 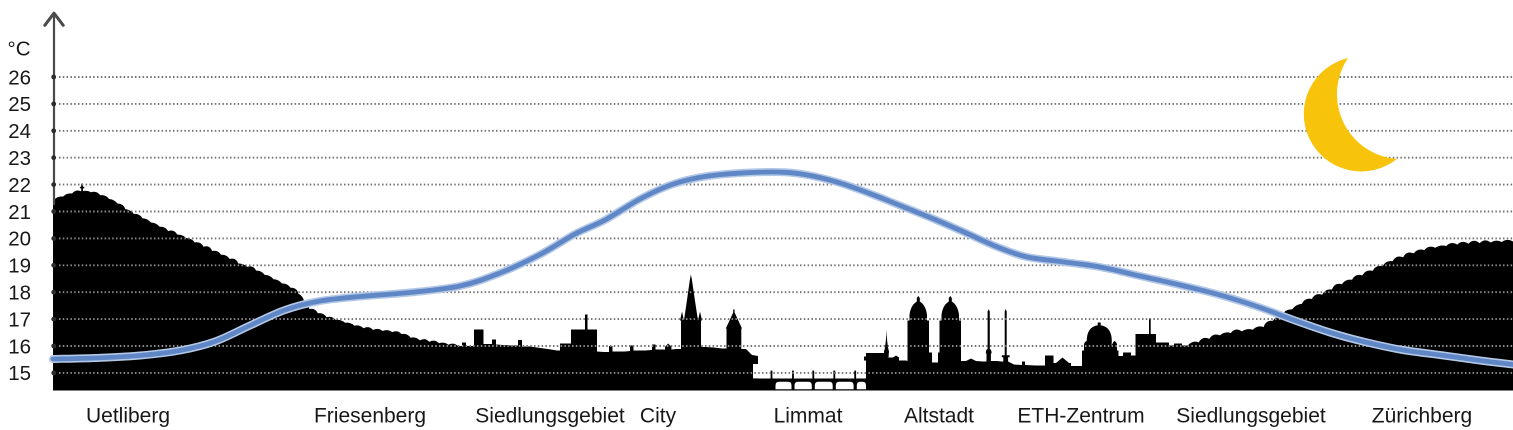 I want to click on svg-text: 23, so click(x=19, y=158).